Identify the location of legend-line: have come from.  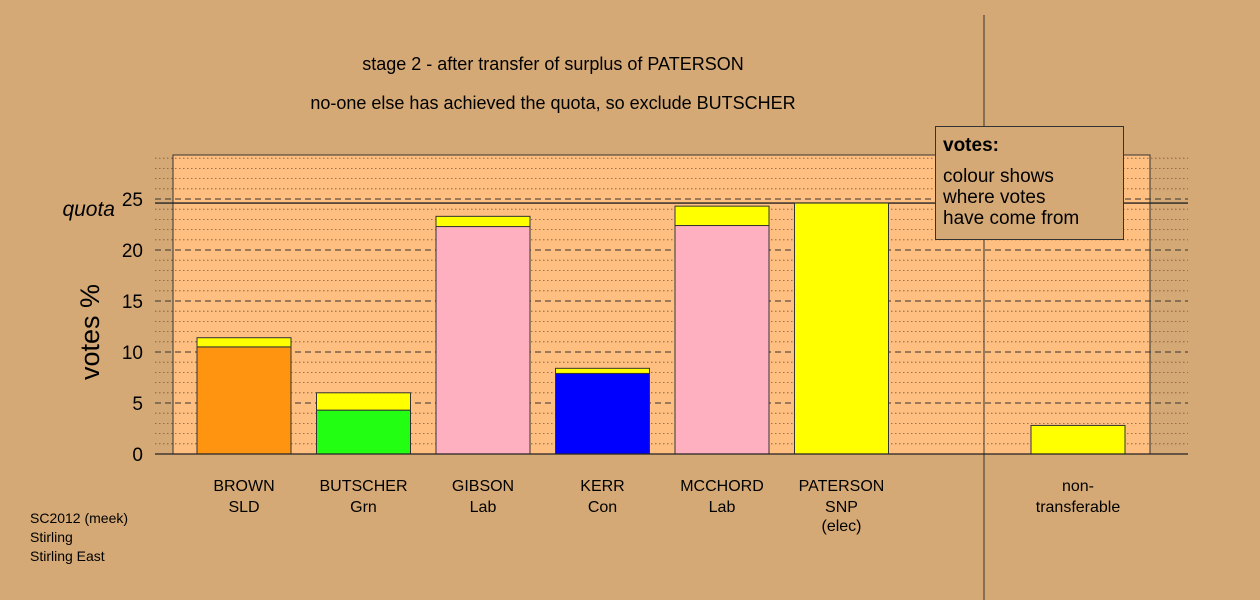
(1011, 218).